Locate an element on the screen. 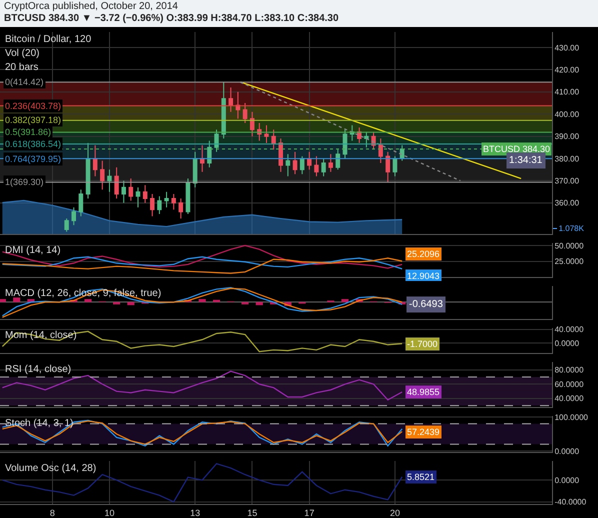 This screenshot has width=598, height=518. chart-title: RSI (14, close) is located at coordinates (38, 369).